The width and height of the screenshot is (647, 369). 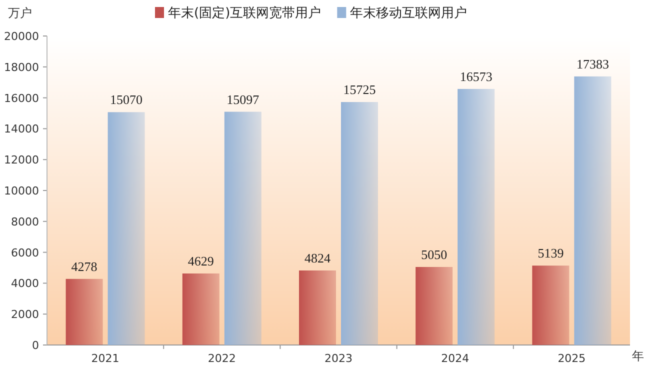 I want to click on y-tick-label: 8000, so click(x=25, y=221).